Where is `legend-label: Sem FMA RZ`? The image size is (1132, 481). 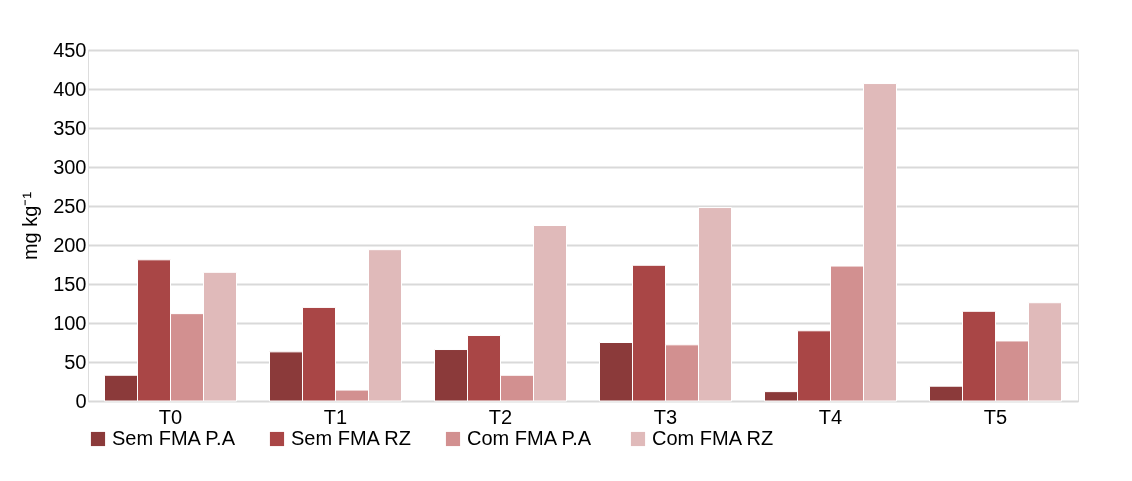 legend-label: Sem FMA RZ is located at coordinates (351, 438).